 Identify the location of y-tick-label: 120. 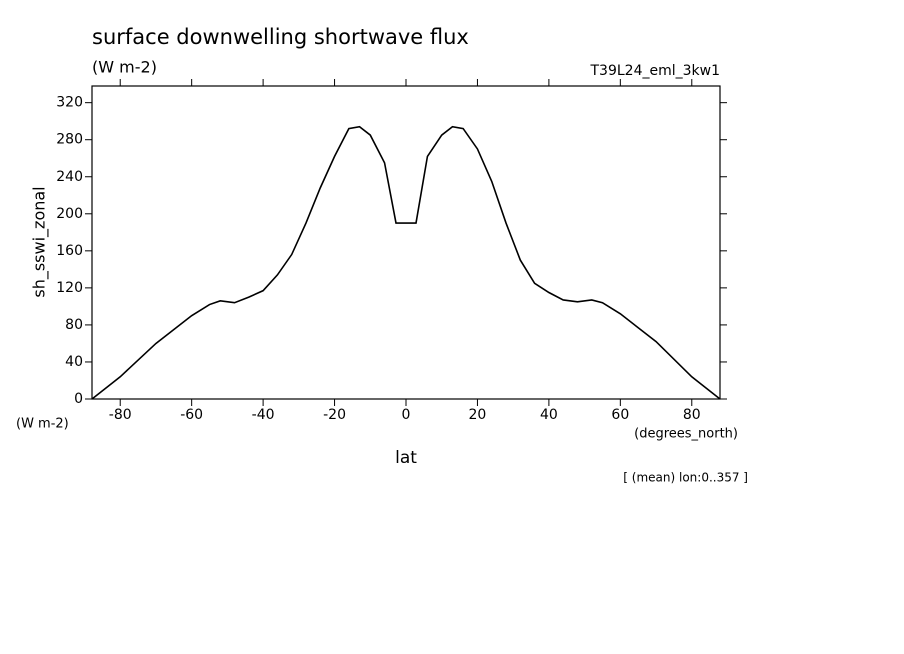
(69, 288).